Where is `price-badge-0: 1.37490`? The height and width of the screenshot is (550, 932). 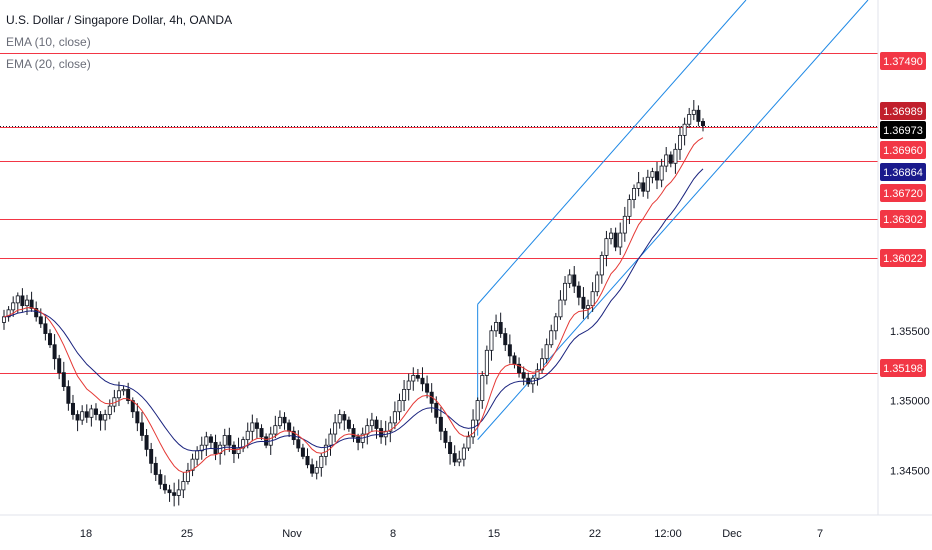
price-badge-0: 1.37490 is located at coordinates (903, 61).